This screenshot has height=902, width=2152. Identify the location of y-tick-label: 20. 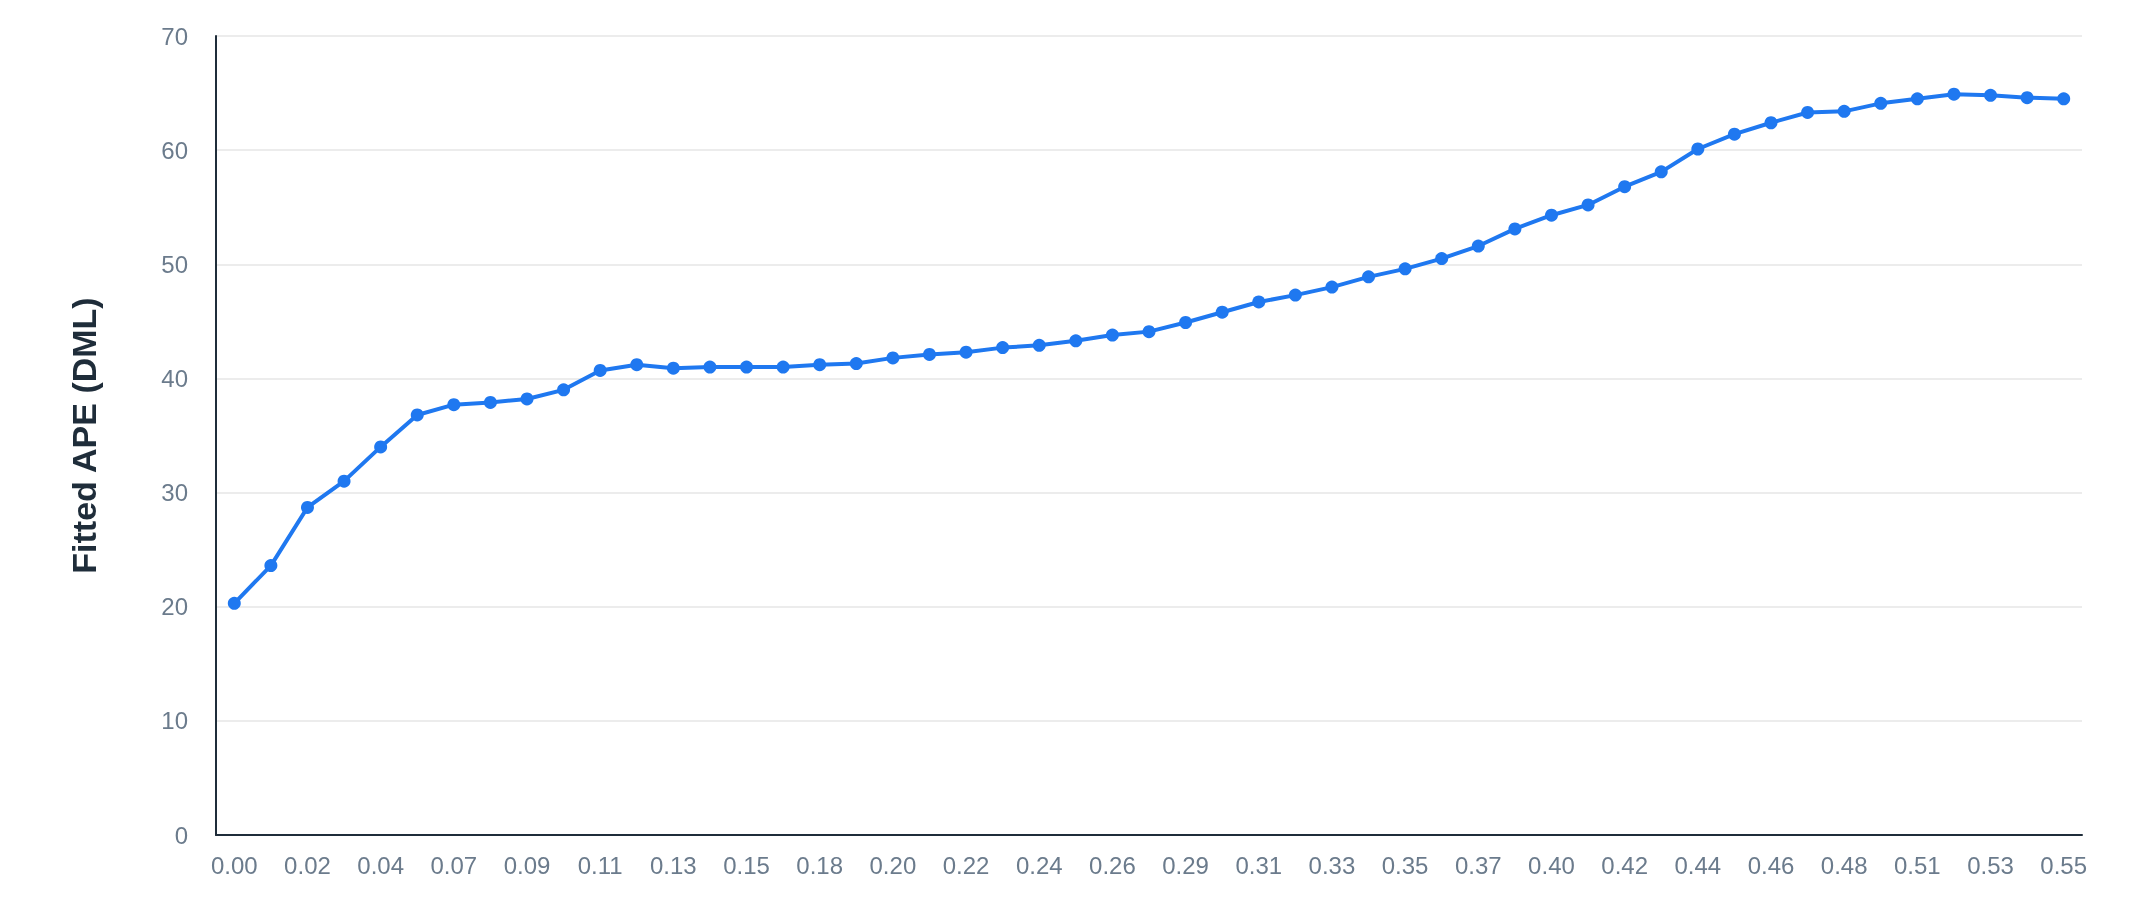
(174, 607).